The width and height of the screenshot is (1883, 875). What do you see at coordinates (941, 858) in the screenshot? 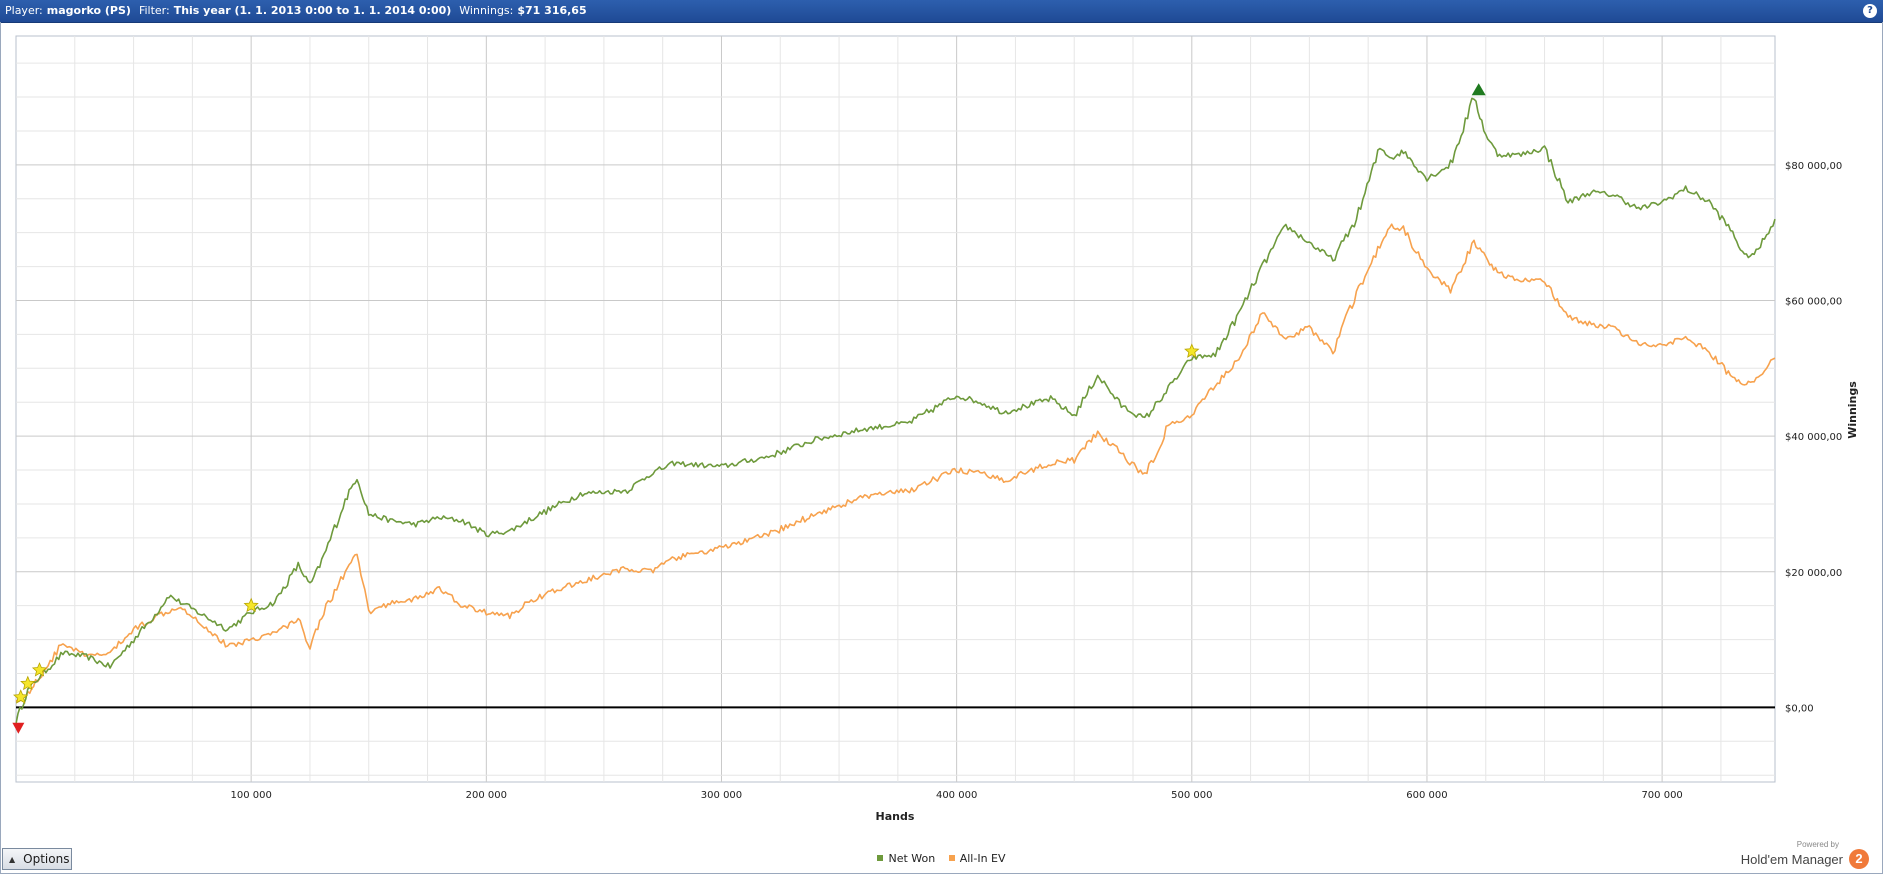
I see `chart-legend: Net Won All-In EV` at bounding box center [941, 858].